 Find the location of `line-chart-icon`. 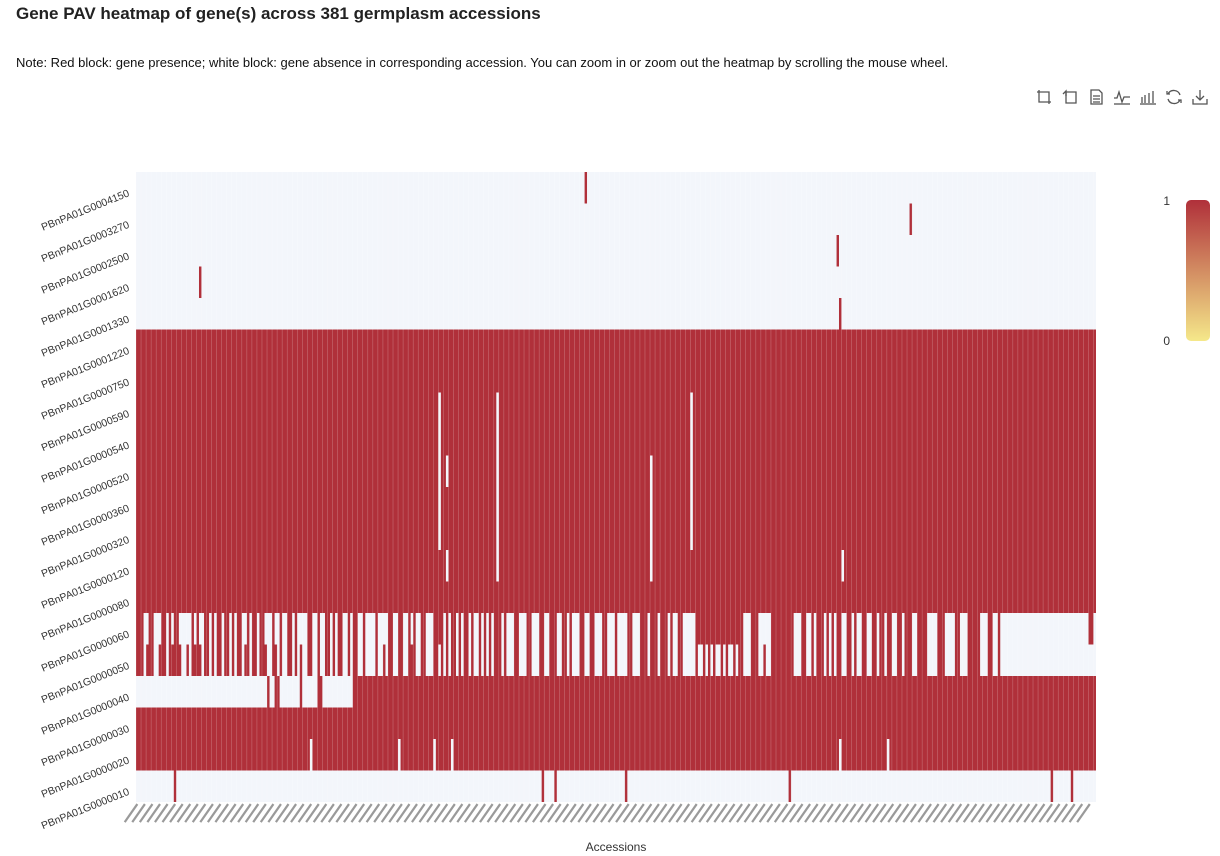

line-chart-icon is located at coordinates (1122, 97).